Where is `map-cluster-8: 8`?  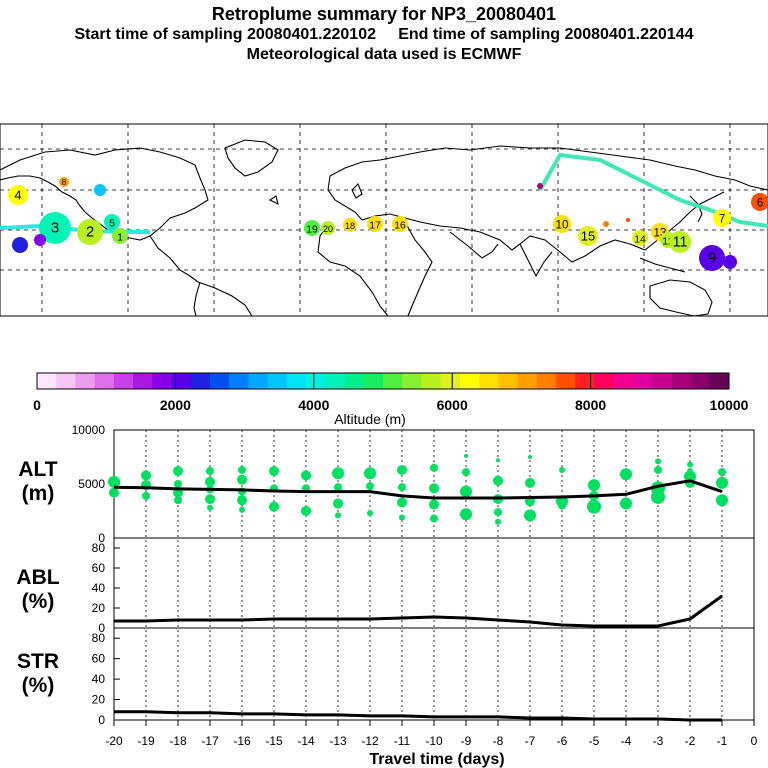
map-cluster-8: 8 is located at coordinates (64, 182).